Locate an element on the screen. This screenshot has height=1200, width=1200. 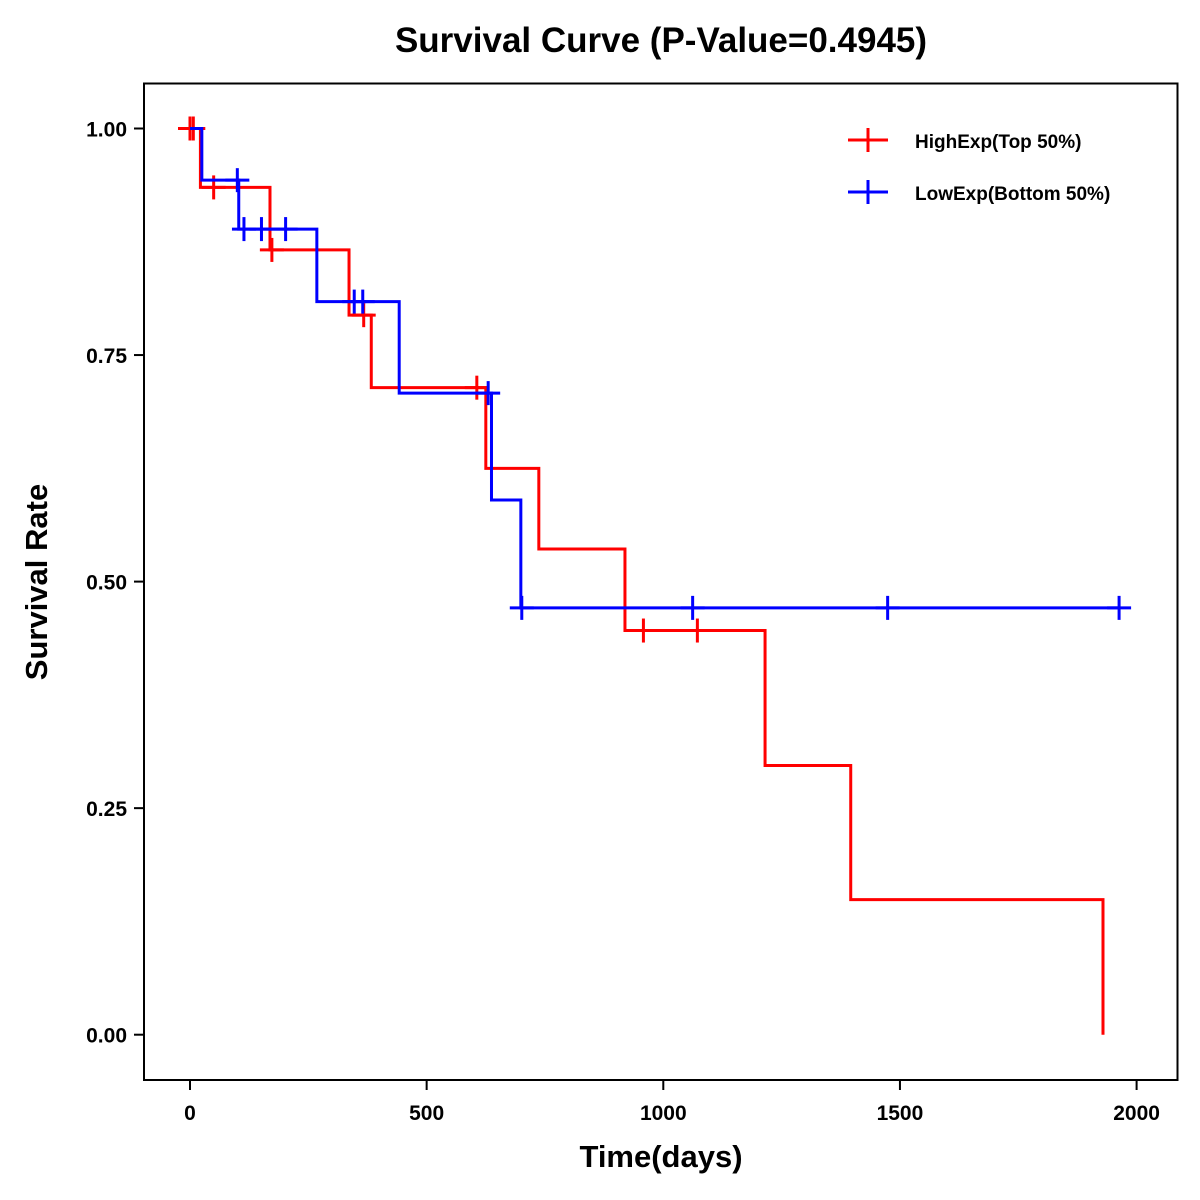
x-tick-label: 0 is located at coordinates (190, 1113).